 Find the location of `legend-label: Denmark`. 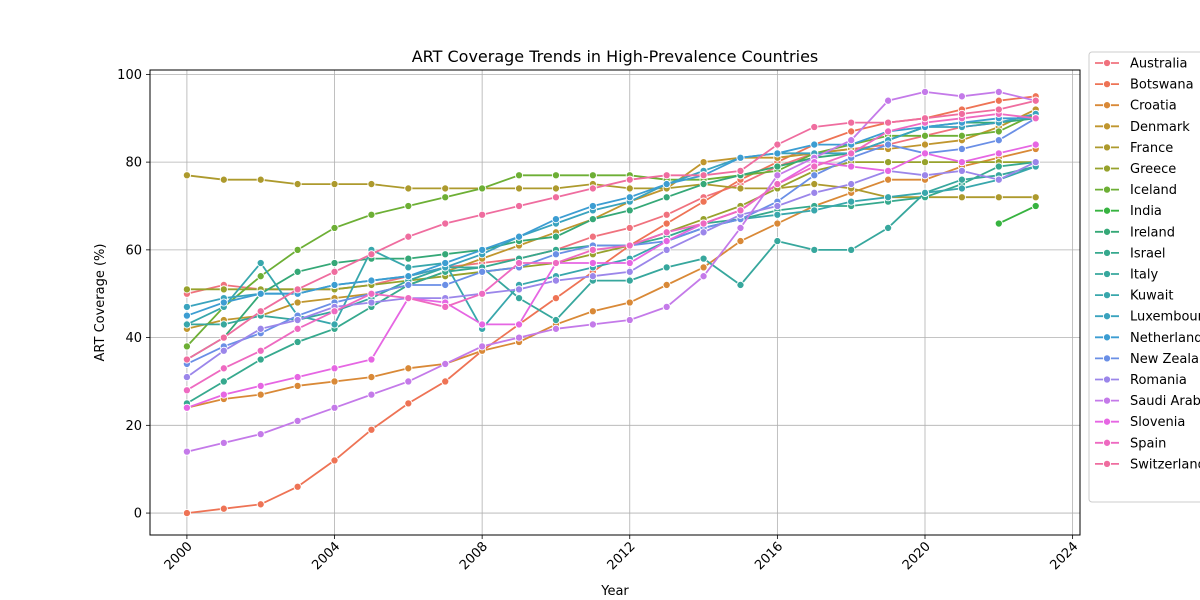

legend-label: Denmark is located at coordinates (1160, 127).